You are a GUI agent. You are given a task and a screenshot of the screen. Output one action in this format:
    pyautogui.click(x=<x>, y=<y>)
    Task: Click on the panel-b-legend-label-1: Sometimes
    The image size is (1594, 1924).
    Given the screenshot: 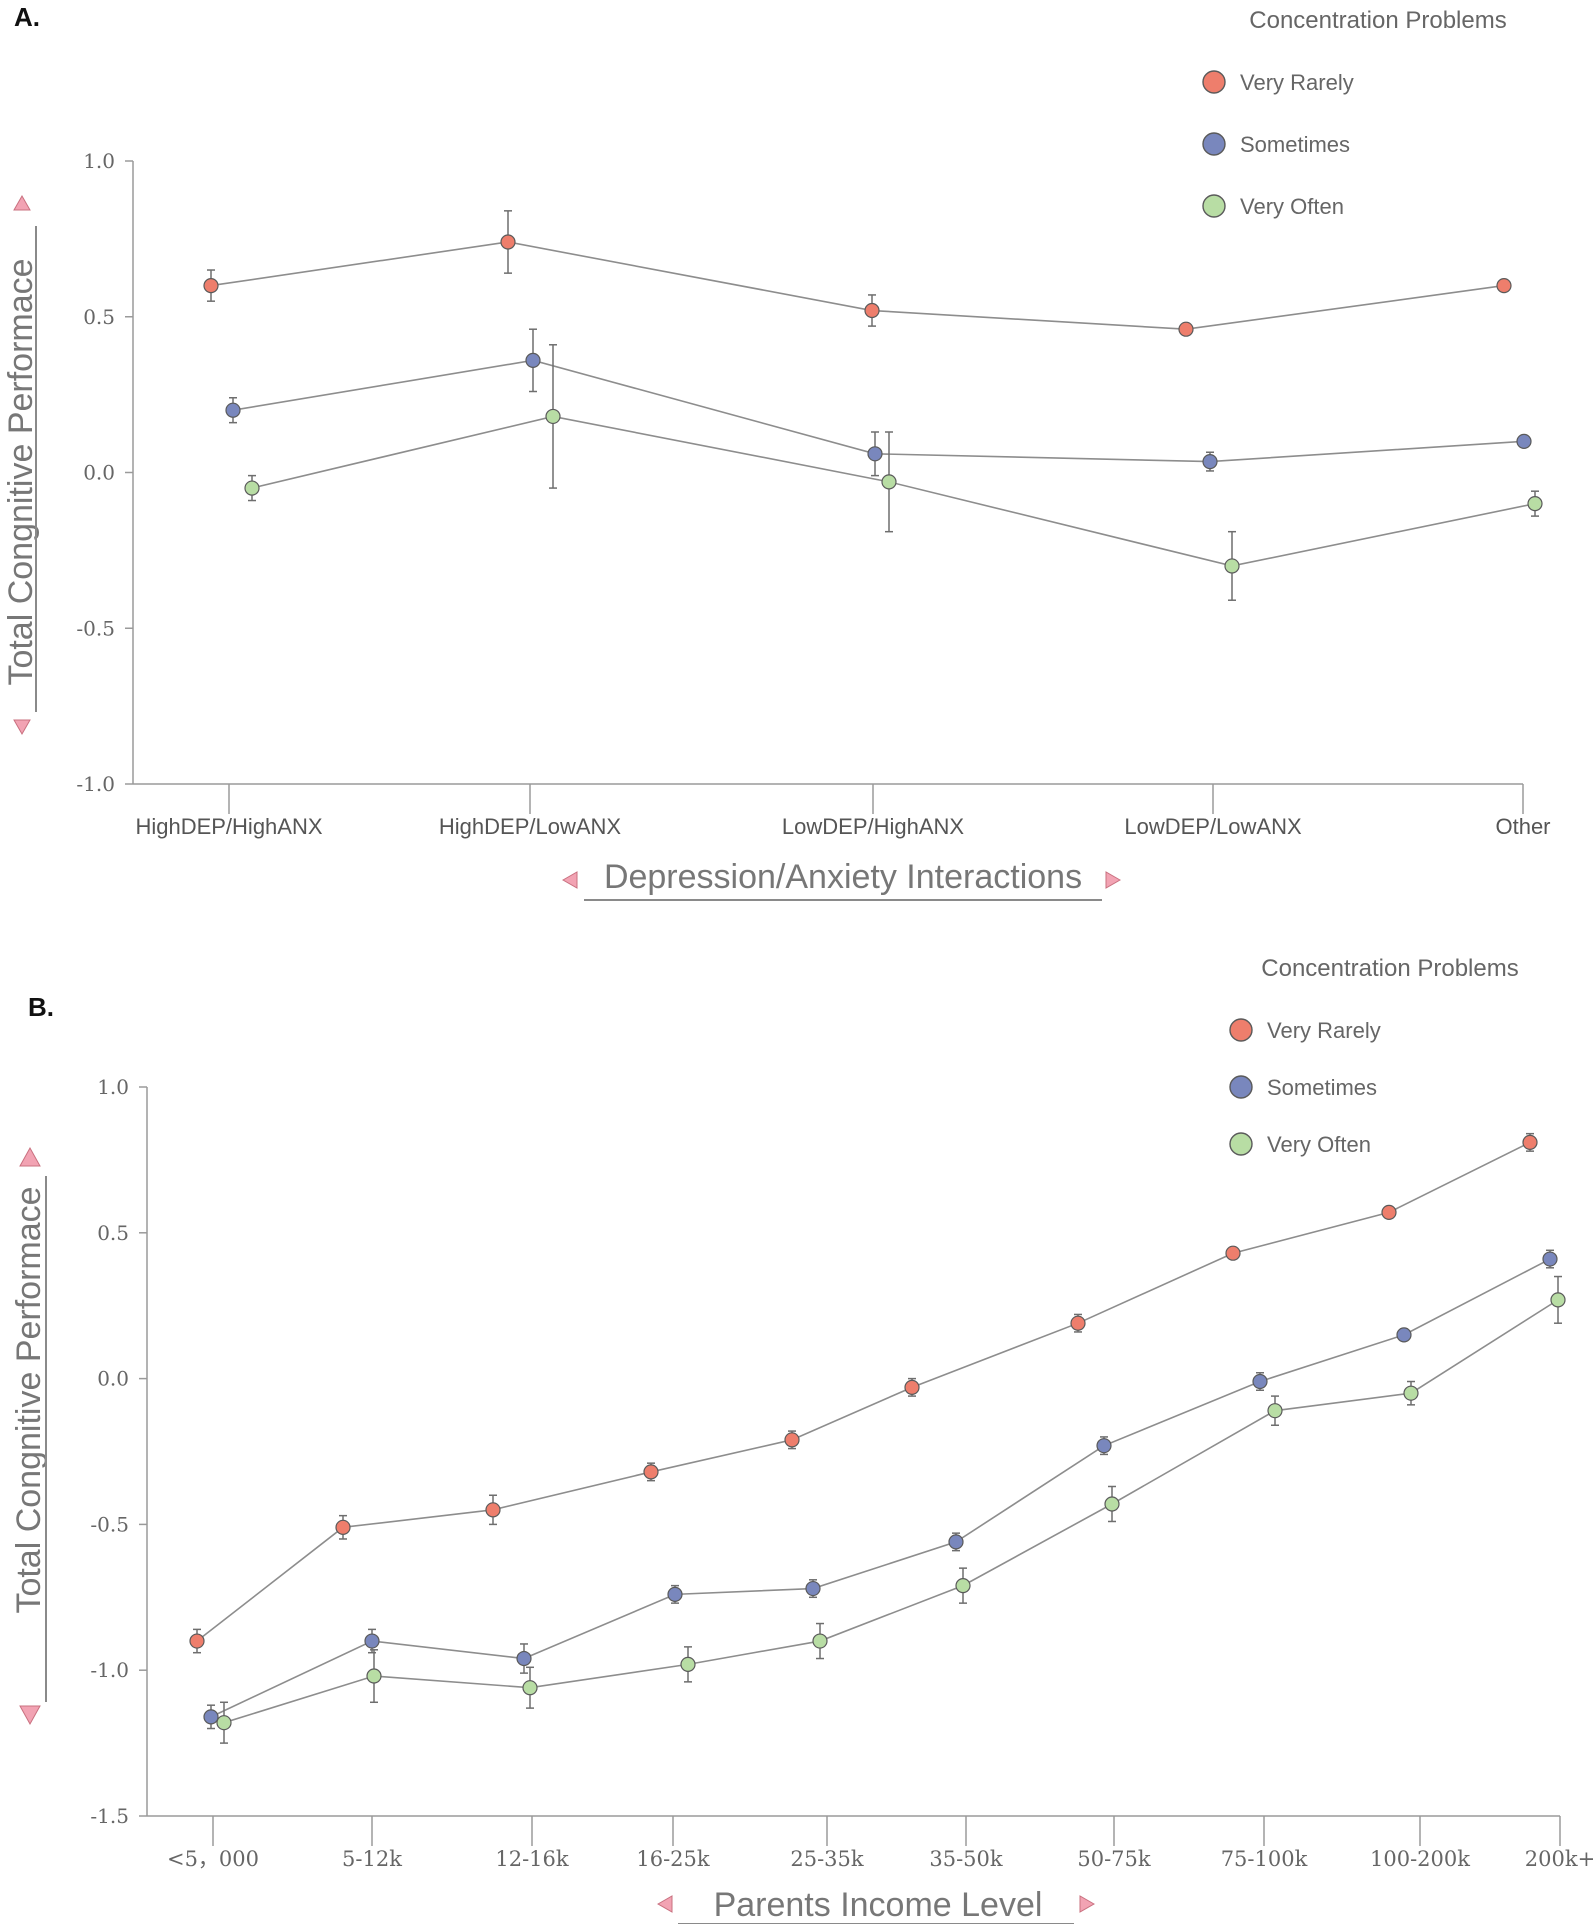 What is the action you would take?
    pyautogui.click(x=1322, y=1087)
    